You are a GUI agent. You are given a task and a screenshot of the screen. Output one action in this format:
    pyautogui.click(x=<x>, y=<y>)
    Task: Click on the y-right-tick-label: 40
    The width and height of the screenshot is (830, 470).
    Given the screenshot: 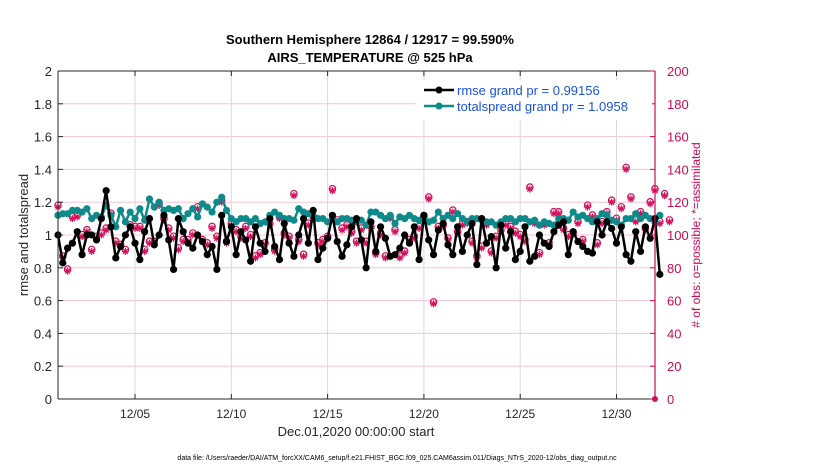 What is the action you would take?
    pyautogui.click(x=674, y=333)
    